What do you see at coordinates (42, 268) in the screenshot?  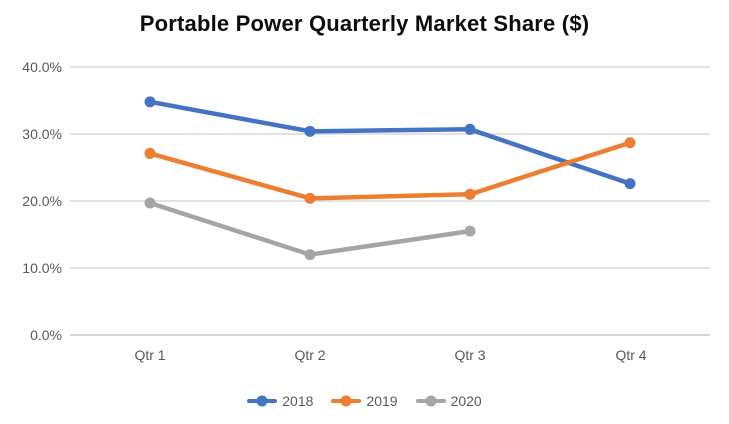 I see `y-axis-tick-label: 10.0%` at bounding box center [42, 268].